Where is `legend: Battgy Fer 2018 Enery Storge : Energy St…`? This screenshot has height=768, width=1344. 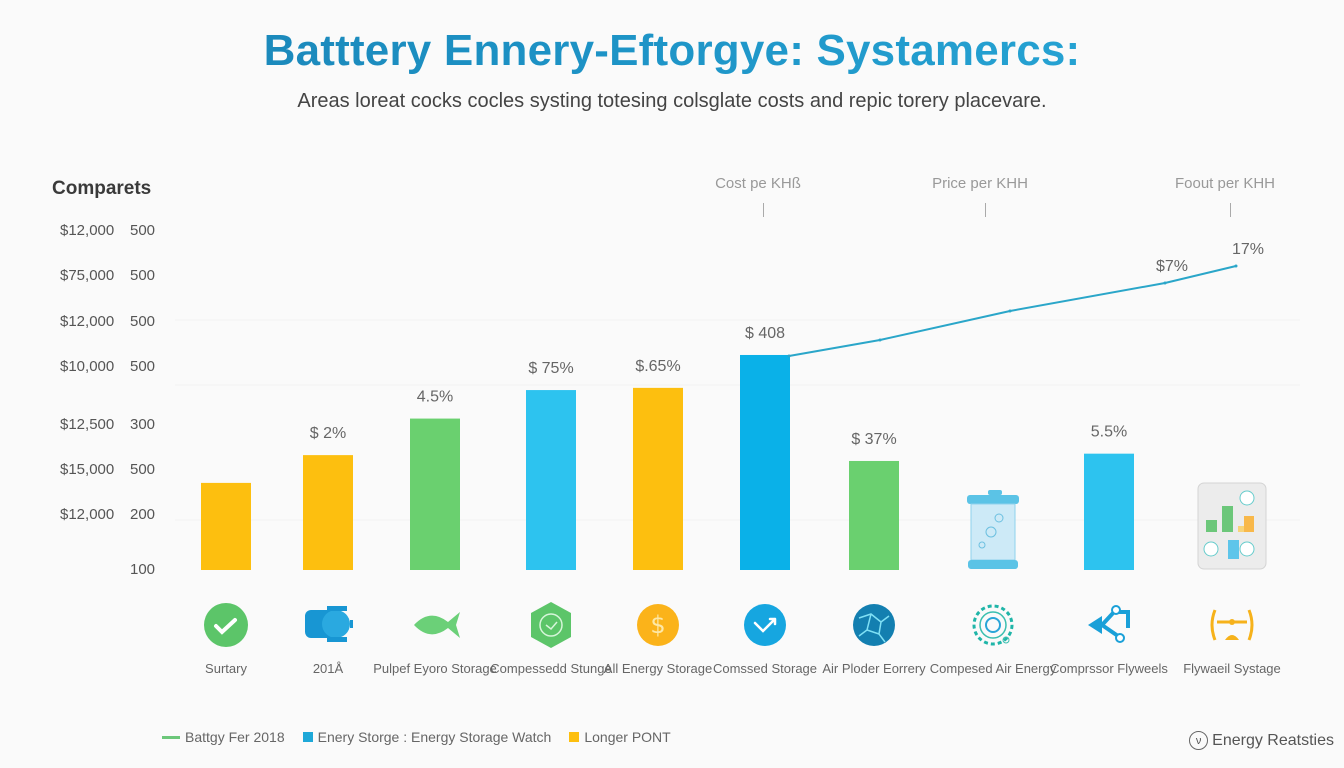 legend: Battgy Fer 2018 Enery Storge : Energy St… is located at coordinates (421, 737).